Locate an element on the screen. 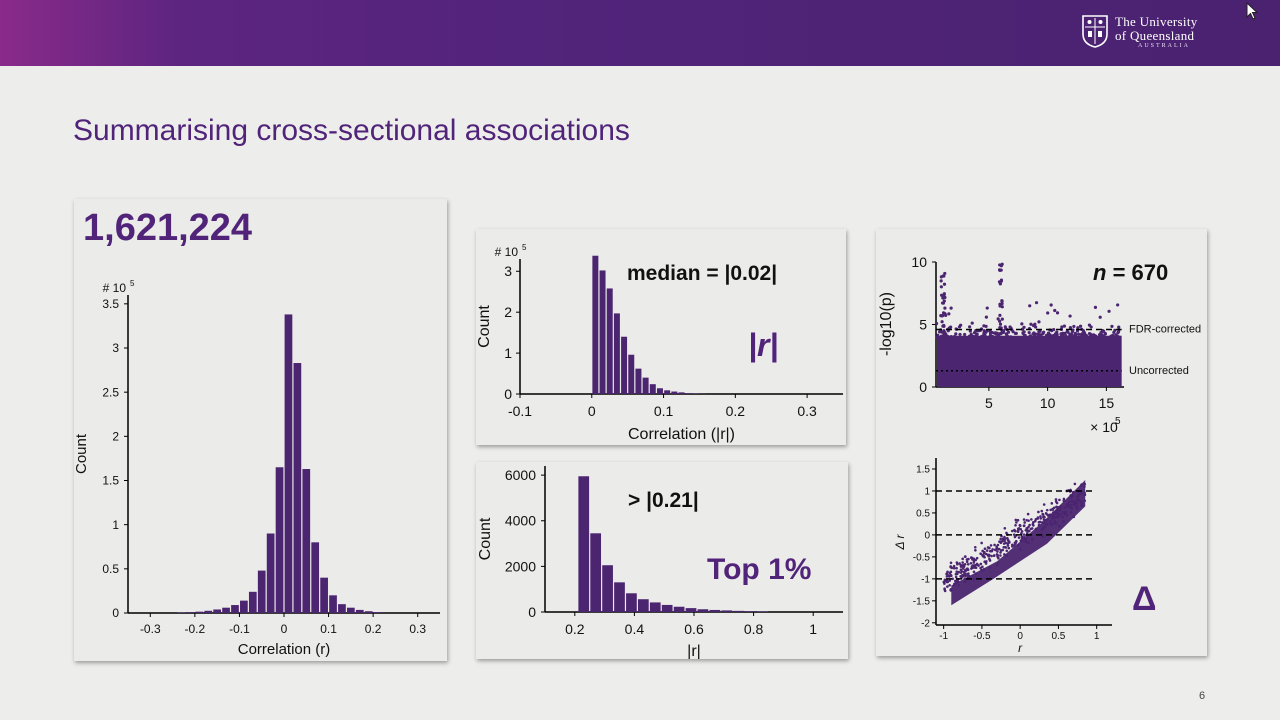 This screenshot has width=1280, height=720. x-tick-label: 0 is located at coordinates (592, 411).